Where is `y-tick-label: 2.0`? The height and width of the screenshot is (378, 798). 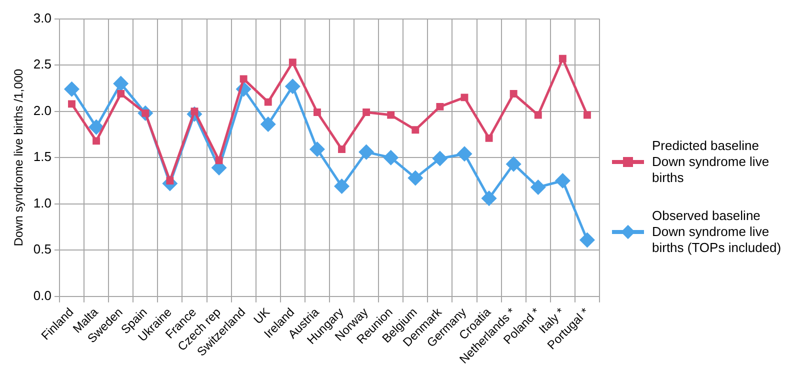
y-tick-label: 2.0 is located at coordinates (42, 110).